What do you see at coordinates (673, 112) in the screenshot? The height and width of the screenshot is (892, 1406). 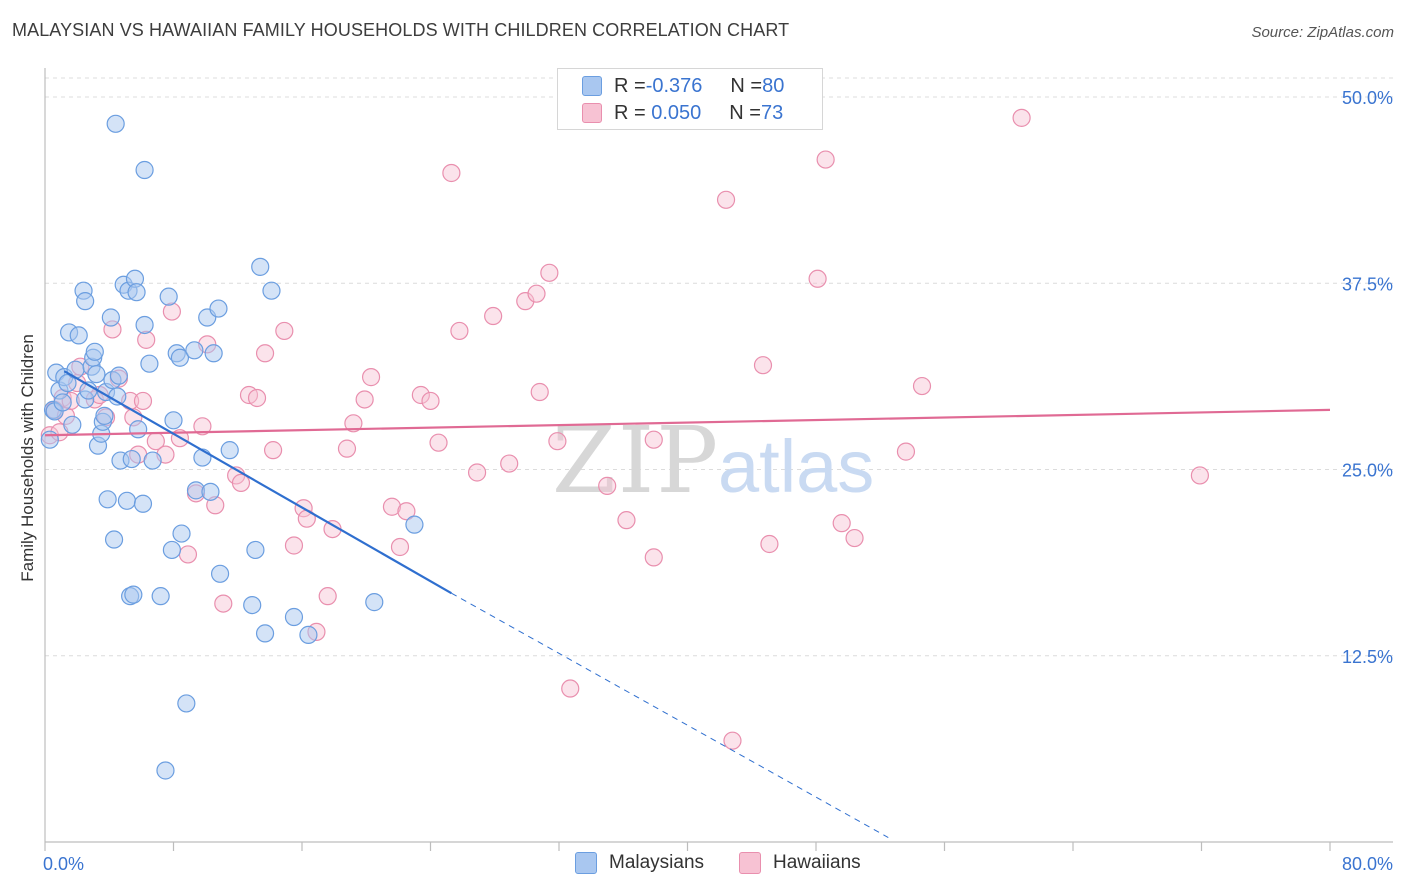 I see `legend-r-value: 0.050` at bounding box center [673, 112].